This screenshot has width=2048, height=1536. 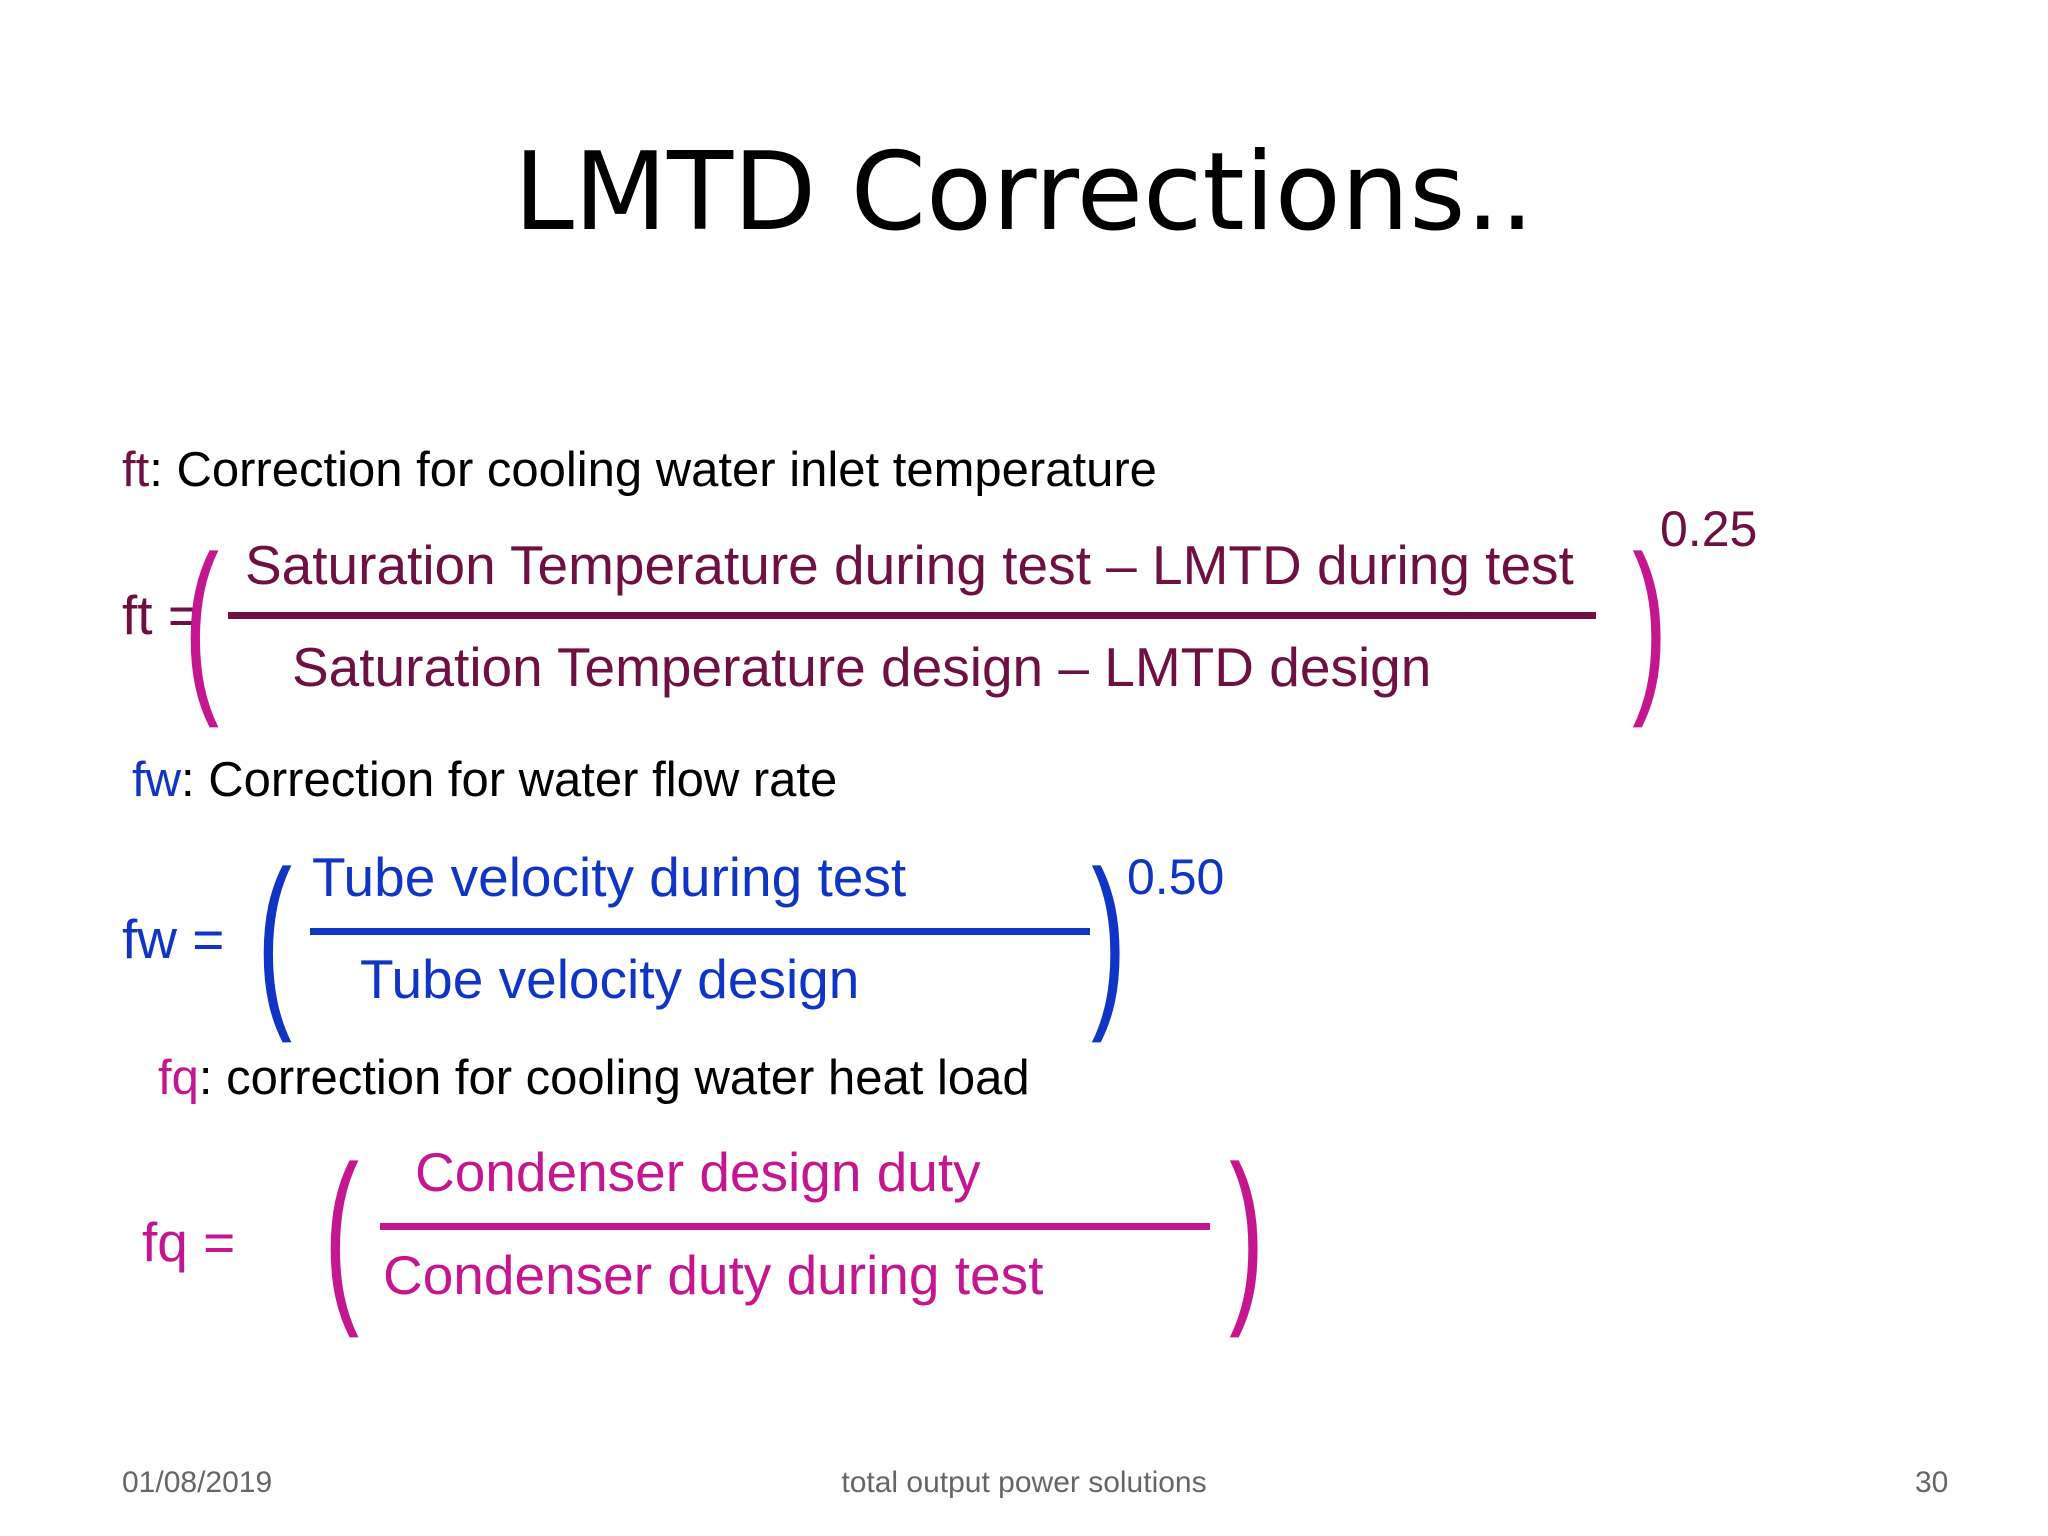 What do you see at coordinates (610, 979) in the screenshot?
I see `fw-denominator: Tube velocity design` at bounding box center [610, 979].